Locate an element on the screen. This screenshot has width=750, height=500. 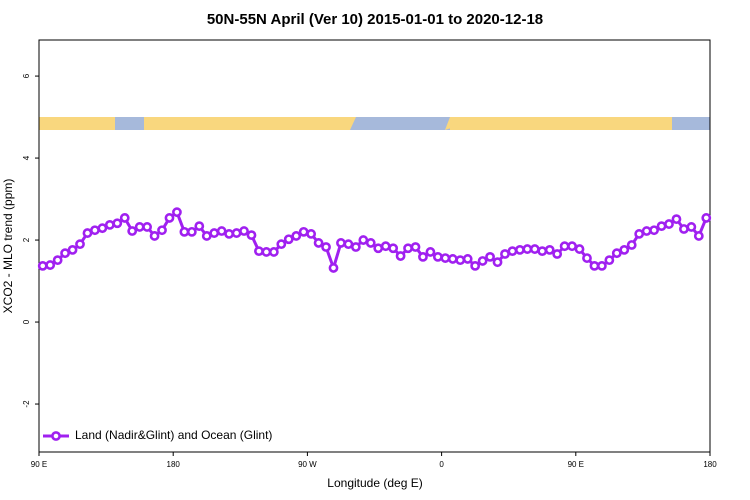
x-tick-label: 0 is located at coordinates (441, 464).